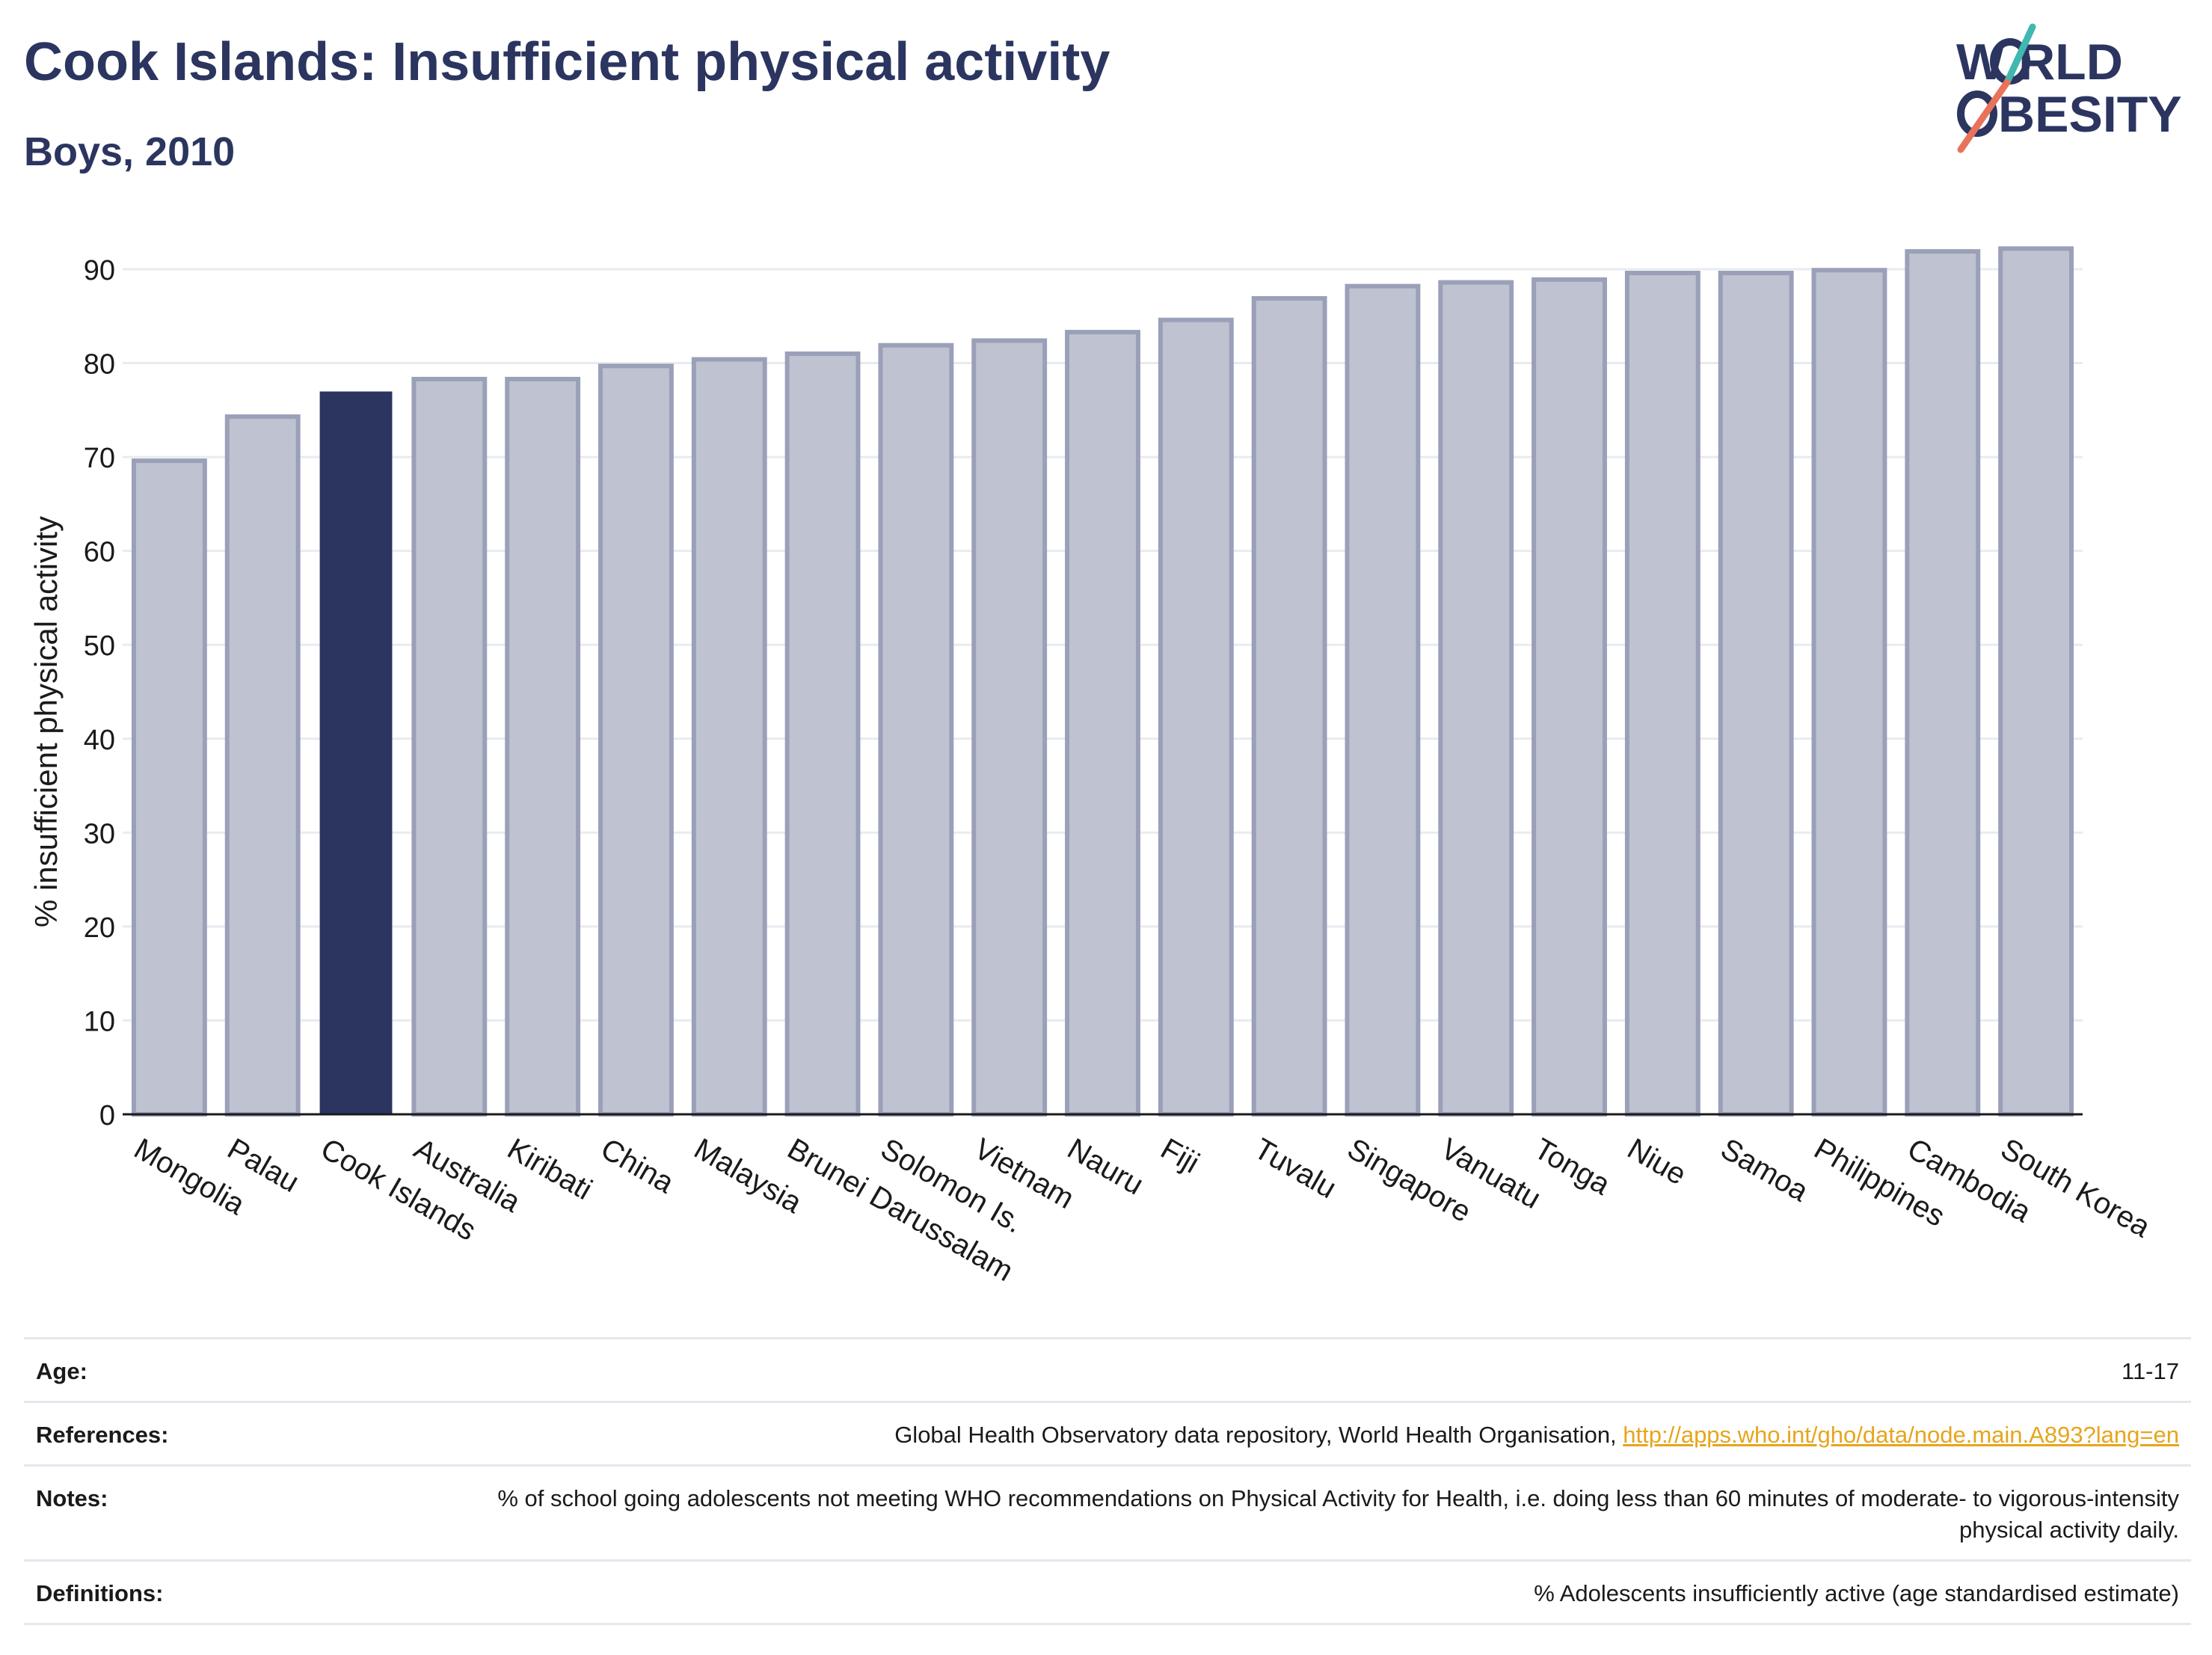  I want to click on bar-tonga, so click(1569, 697).